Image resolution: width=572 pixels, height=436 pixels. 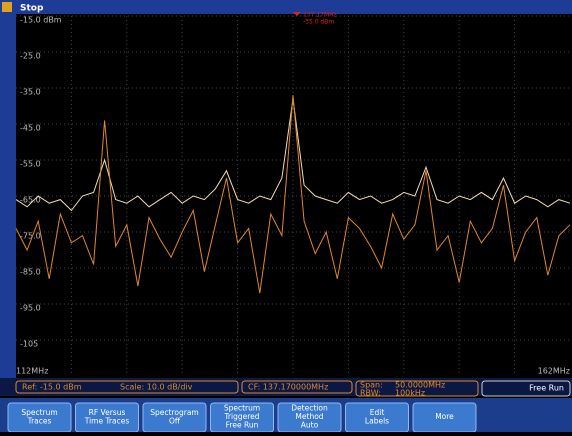 What do you see at coordinates (30, 272) in the screenshot?
I see `y-tick-label: -85.0` at bounding box center [30, 272].